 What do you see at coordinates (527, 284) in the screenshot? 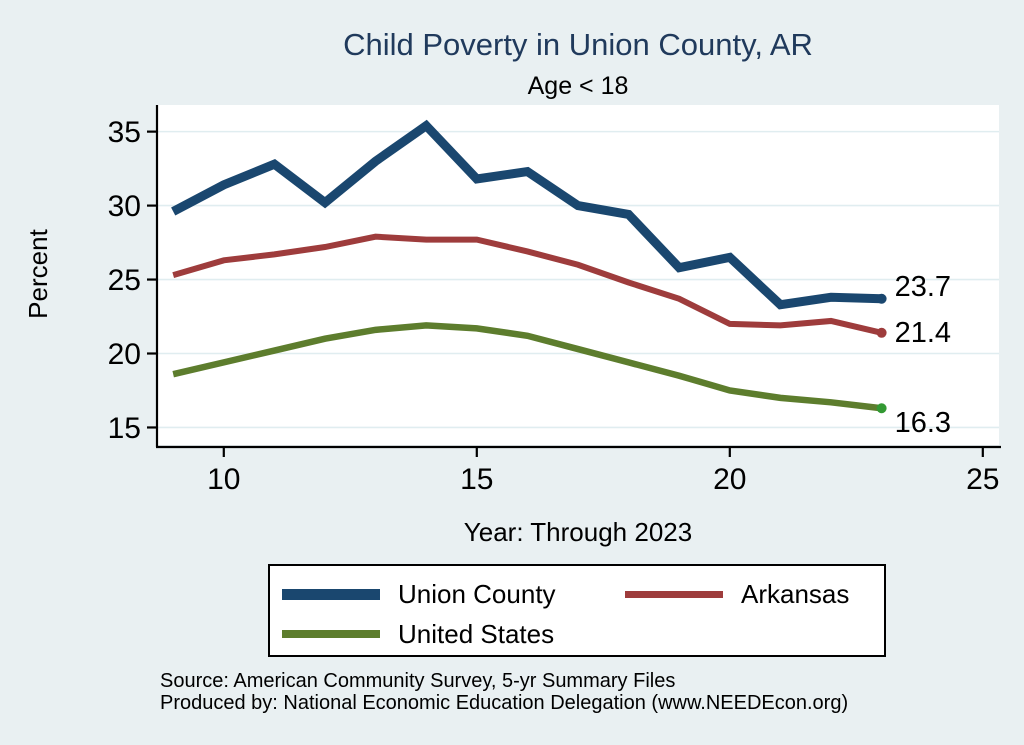
I see `series-line-arkansas` at bounding box center [527, 284].